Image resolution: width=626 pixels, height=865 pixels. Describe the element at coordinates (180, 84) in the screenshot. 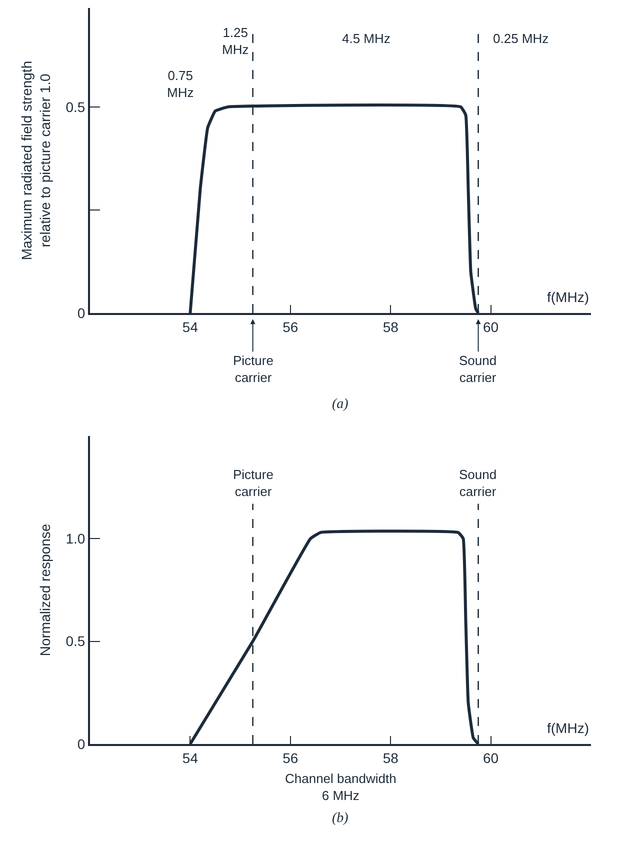

I see `annotation: 0.75 MHz` at that location.